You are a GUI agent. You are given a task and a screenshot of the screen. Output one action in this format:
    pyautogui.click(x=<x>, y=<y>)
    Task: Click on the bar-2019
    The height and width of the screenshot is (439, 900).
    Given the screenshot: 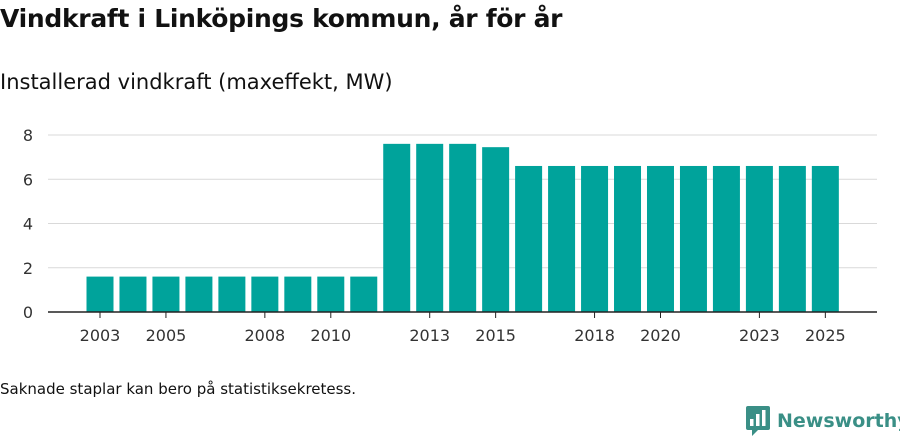 What is the action you would take?
    pyautogui.click(x=628, y=238)
    